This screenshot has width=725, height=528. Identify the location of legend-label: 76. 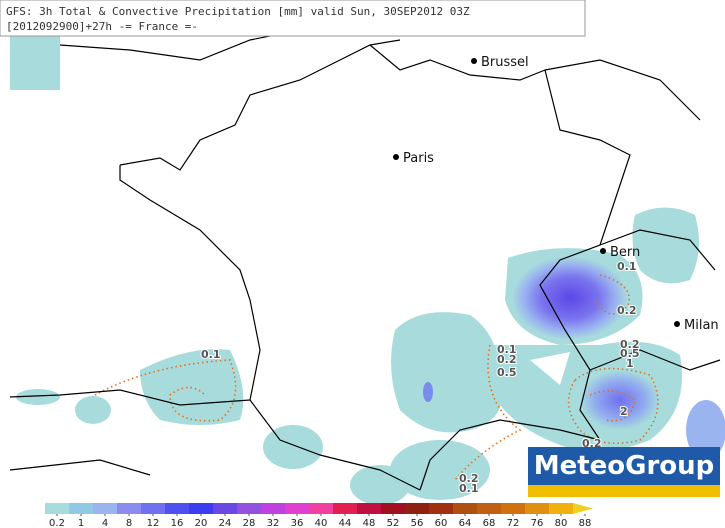
(537, 523).